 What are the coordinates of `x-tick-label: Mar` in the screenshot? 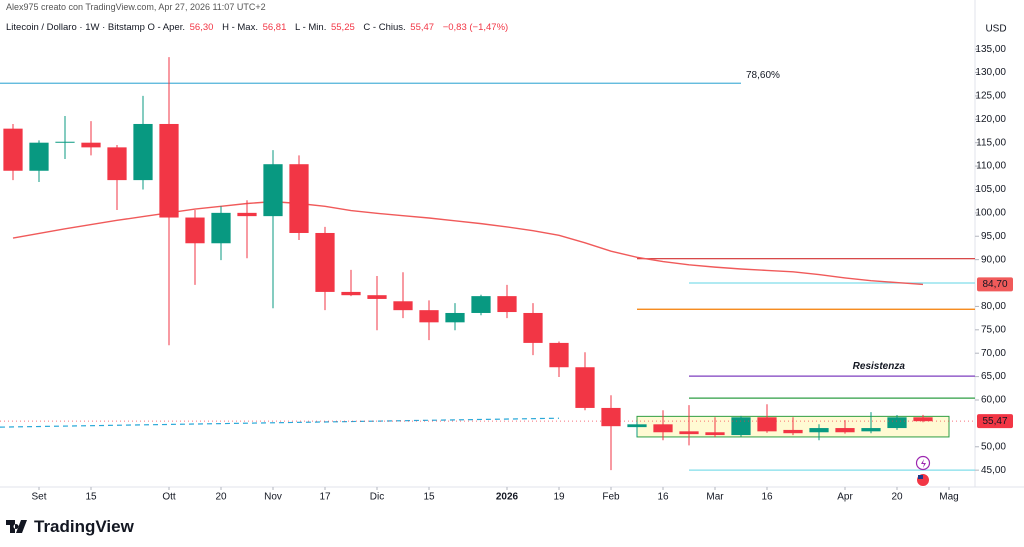 It's located at (715, 497).